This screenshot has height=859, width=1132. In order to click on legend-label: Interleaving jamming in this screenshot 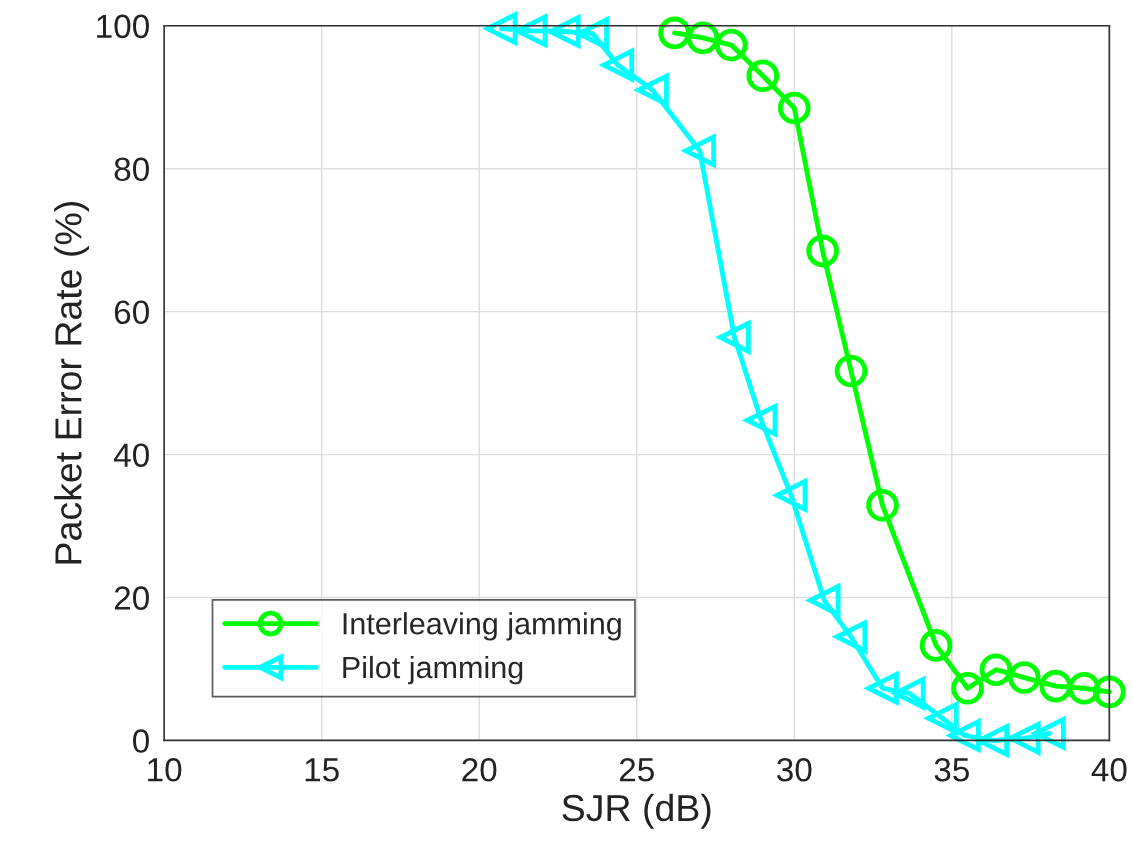, I will do `click(482, 626)`.